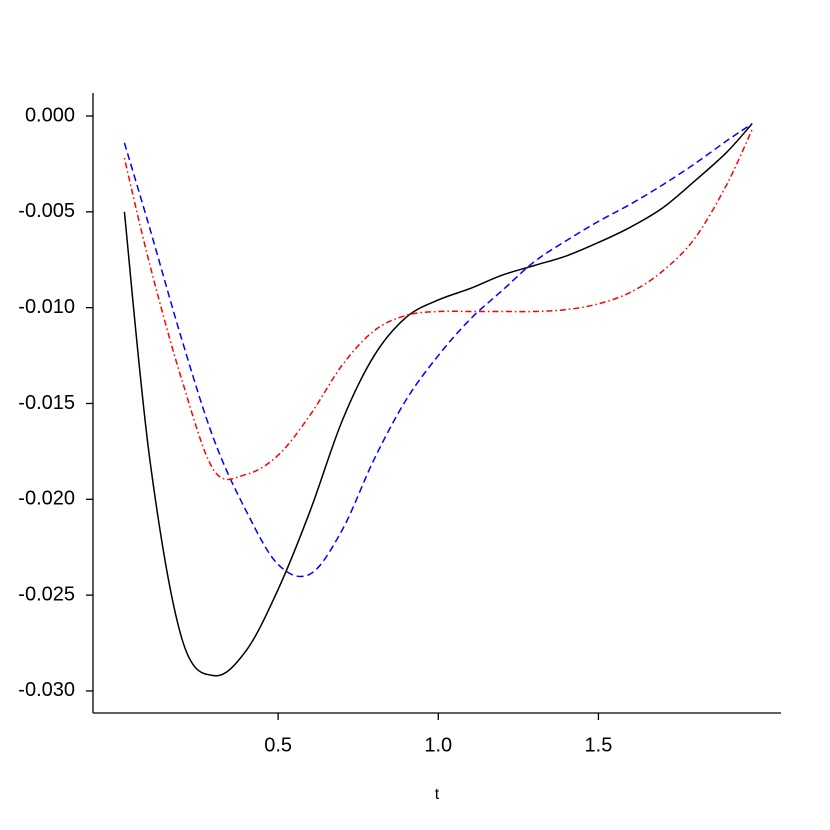 This screenshot has height=830, width=830. What do you see at coordinates (46, 499) in the screenshot?
I see `y-tick-label: -0.020` at bounding box center [46, 499].